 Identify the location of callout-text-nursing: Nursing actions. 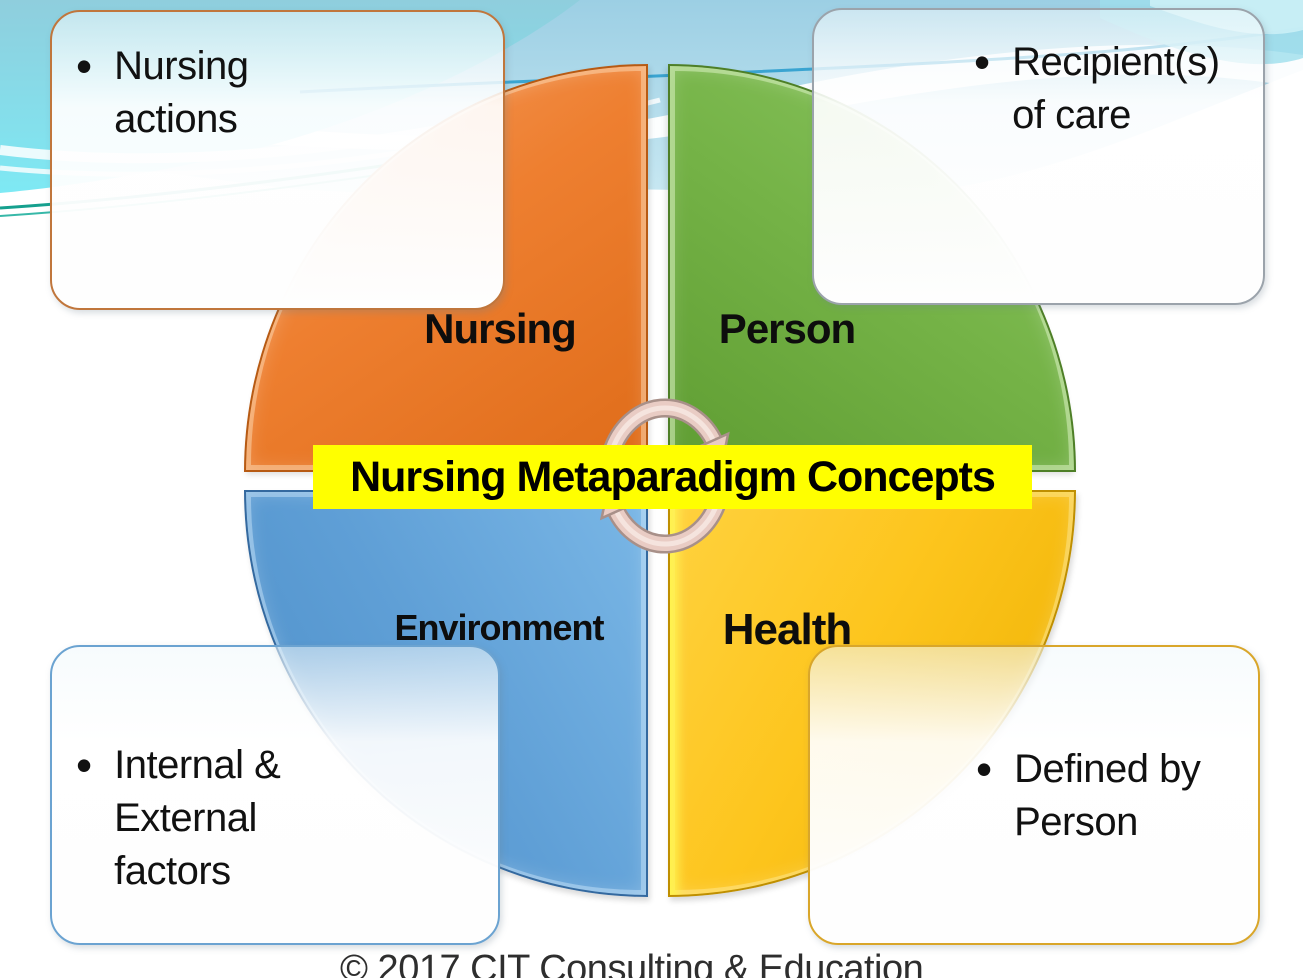
(181, 92).